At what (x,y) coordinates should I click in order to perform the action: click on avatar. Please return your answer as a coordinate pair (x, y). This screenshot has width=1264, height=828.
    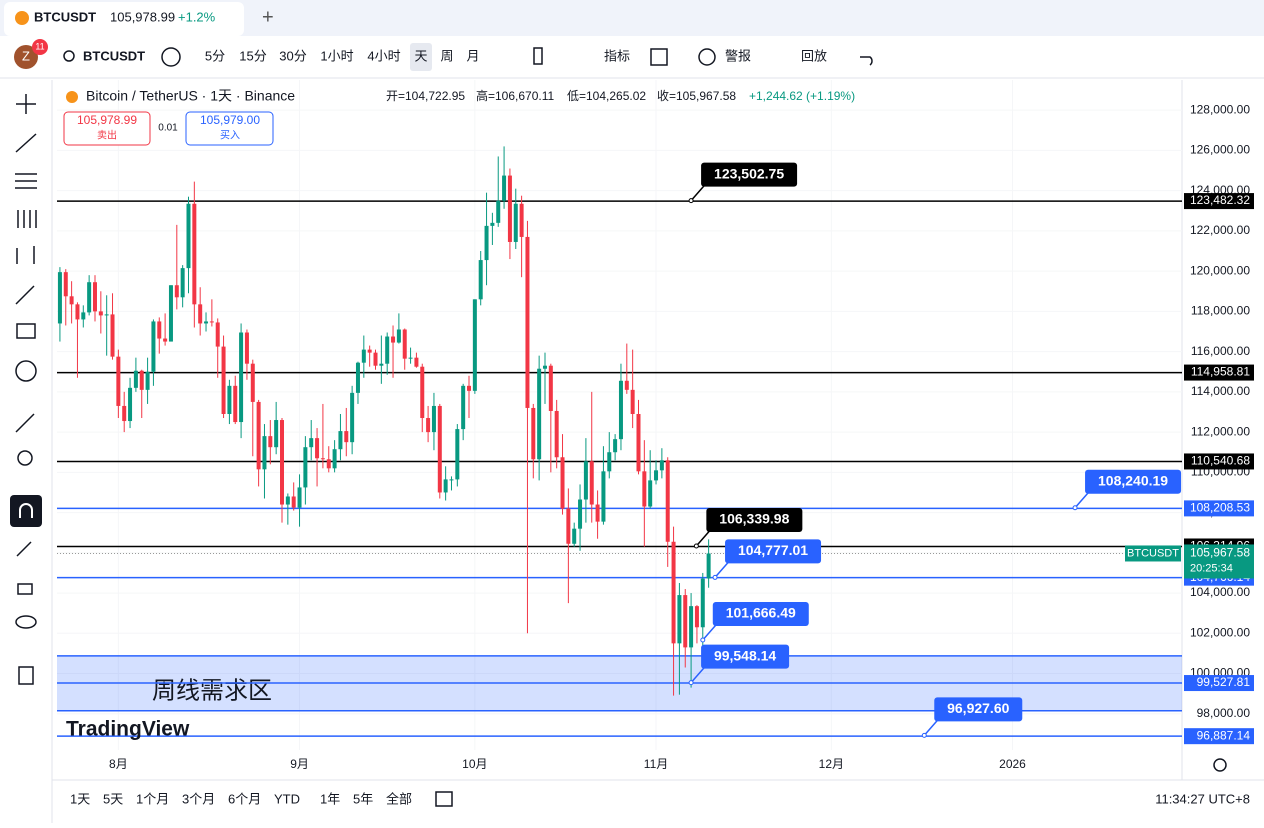
    Looking at the image, I should click on (26, 57).